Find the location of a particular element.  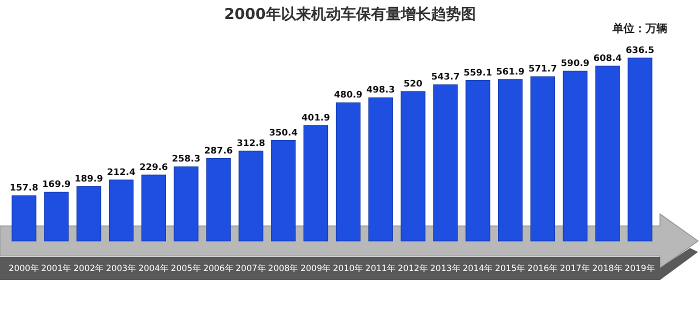

data-label: 287.6 is located at coordinates (218, 151).